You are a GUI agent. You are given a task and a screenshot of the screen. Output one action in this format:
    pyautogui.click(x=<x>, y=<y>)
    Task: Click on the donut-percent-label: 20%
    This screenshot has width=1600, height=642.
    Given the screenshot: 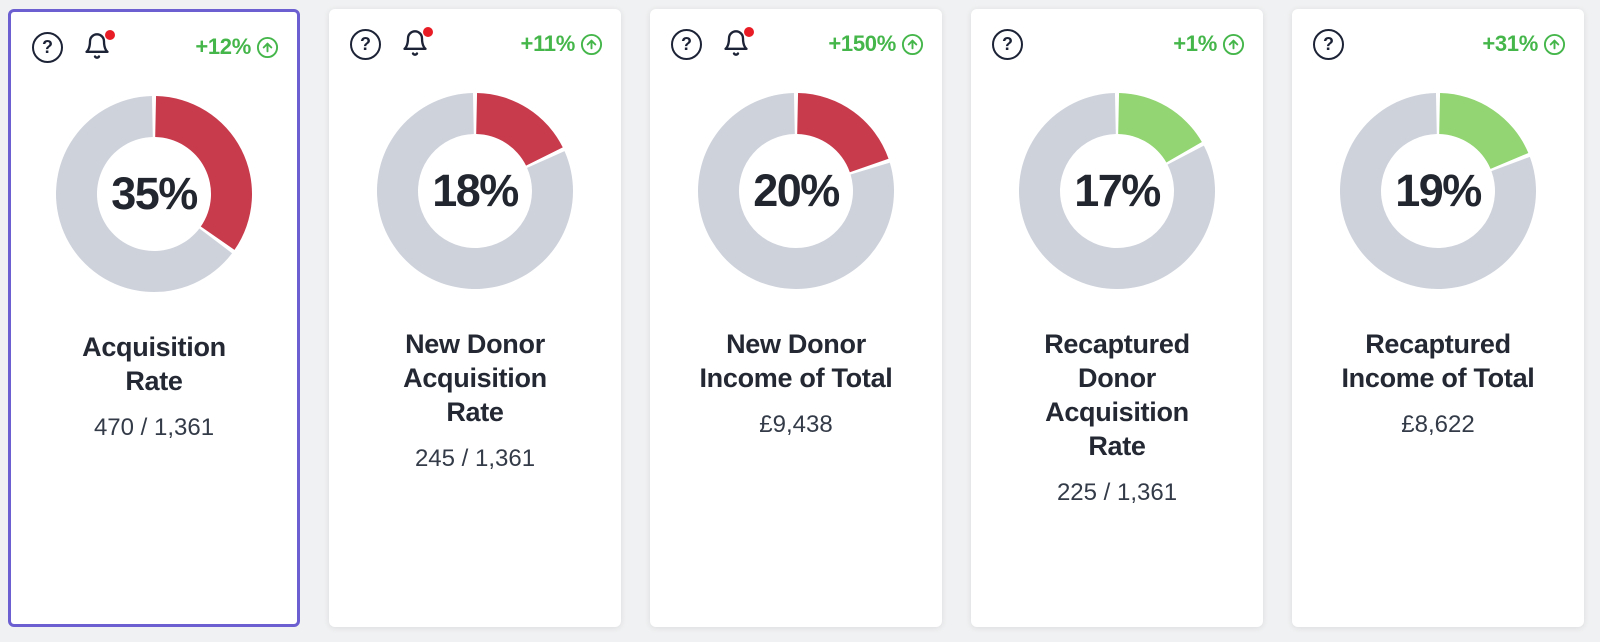 What is the action you would take?
    pyautogui.click(x=796, y=190)
    